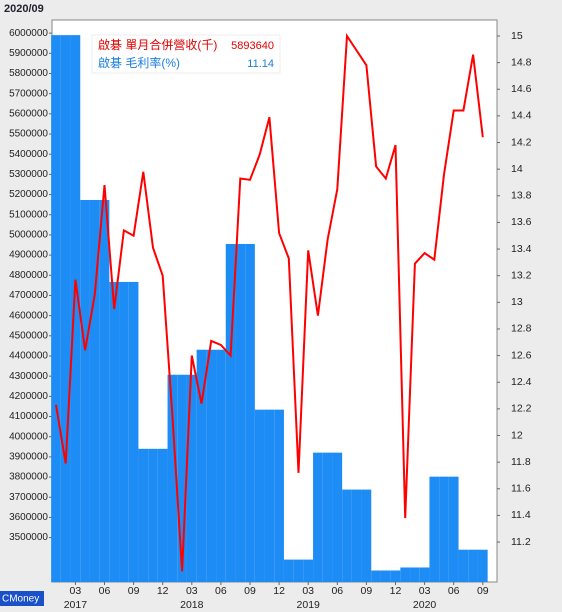 The image size is (562, 612). Describe the element at coordinates (260, 64) in the screenshot. I see `legend-value: 11.14` at that location.